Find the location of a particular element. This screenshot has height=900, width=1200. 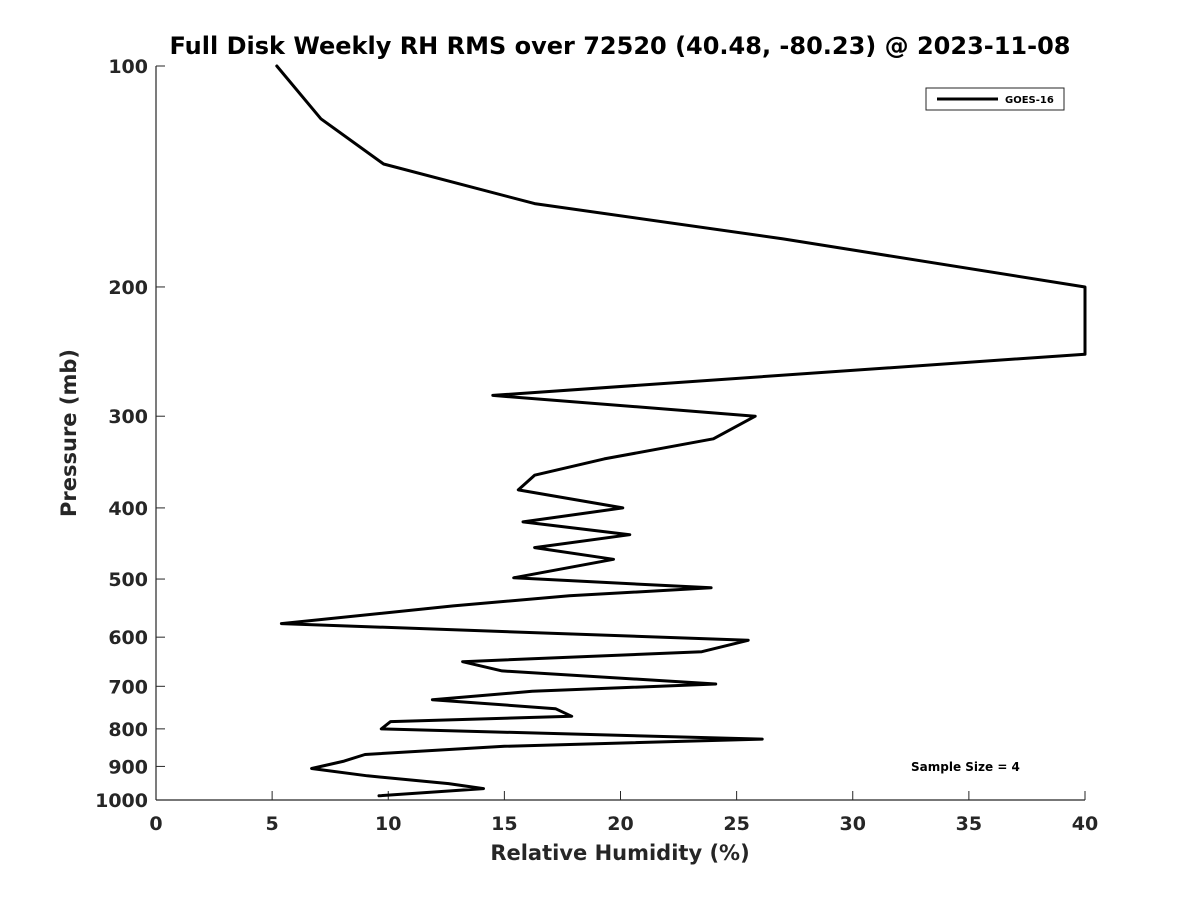

y-axis-label: Pressure (mb) is located at coordinates (69, 433).